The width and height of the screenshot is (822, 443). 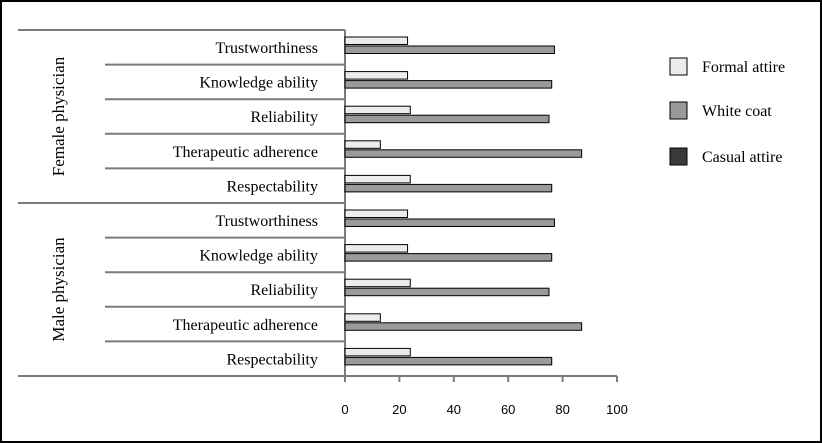 I want to click on group-label: Male physician, so click(x=58, y=289).